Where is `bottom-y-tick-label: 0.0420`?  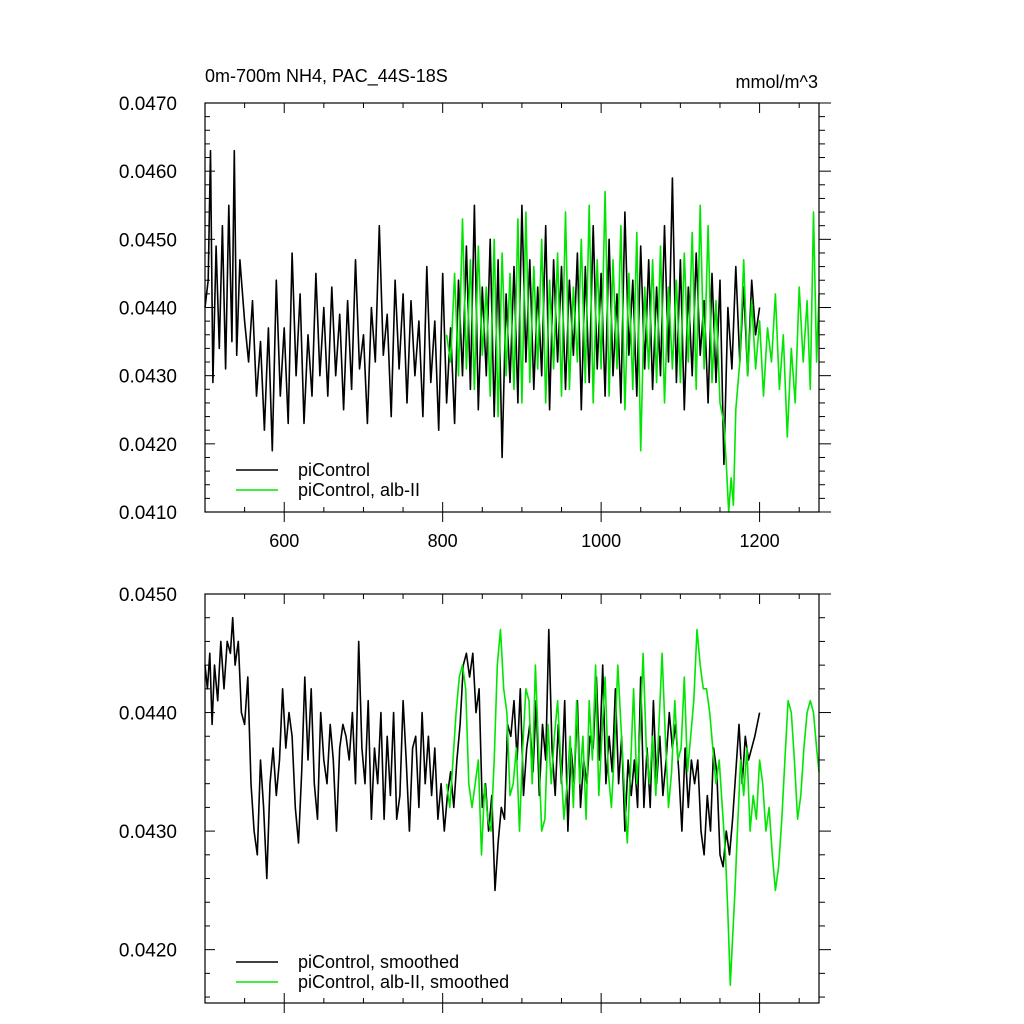
bottom-y-tick-label: 0.0420 is located at coordinates (148, 951).